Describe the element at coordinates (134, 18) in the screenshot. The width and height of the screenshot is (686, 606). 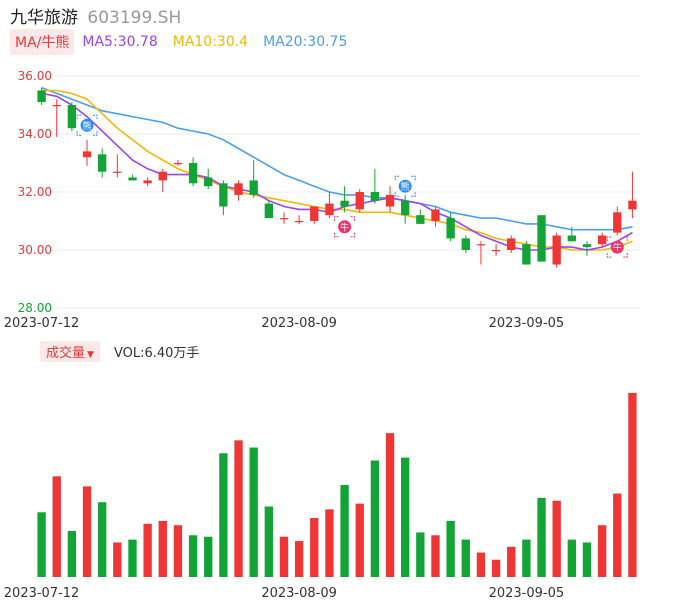
I see `stock-code: 603199.SH` at that location.